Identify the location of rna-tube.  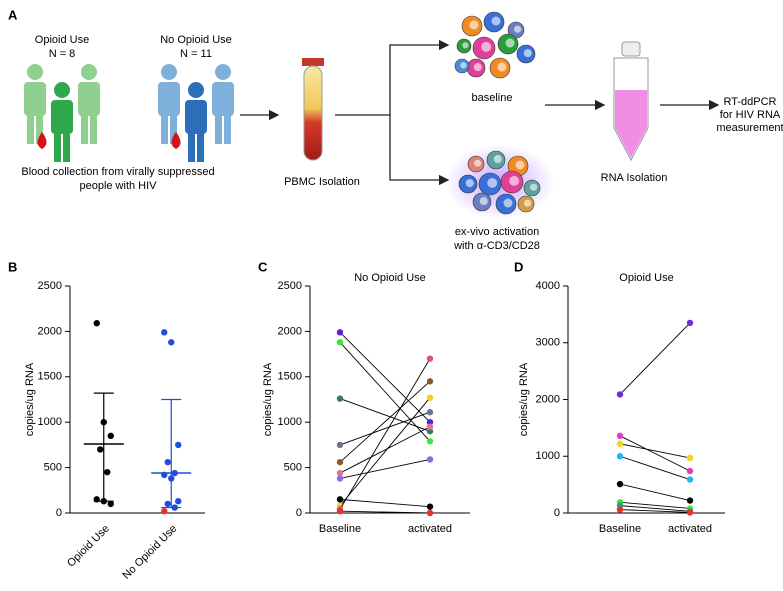
(631, 101).